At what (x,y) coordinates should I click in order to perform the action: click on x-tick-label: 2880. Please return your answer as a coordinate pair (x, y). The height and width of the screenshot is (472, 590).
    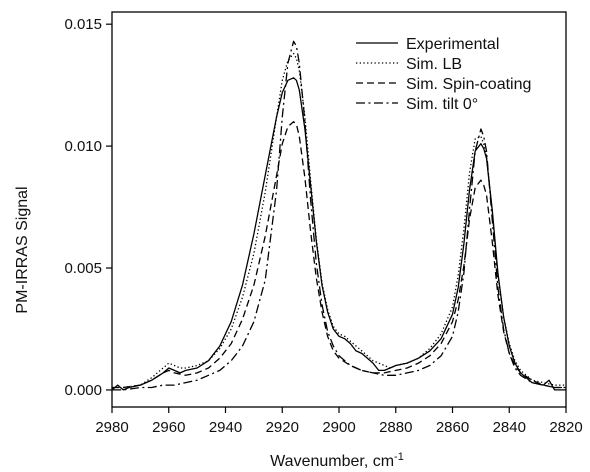
    Looking at the image, I should click on (395, 427).